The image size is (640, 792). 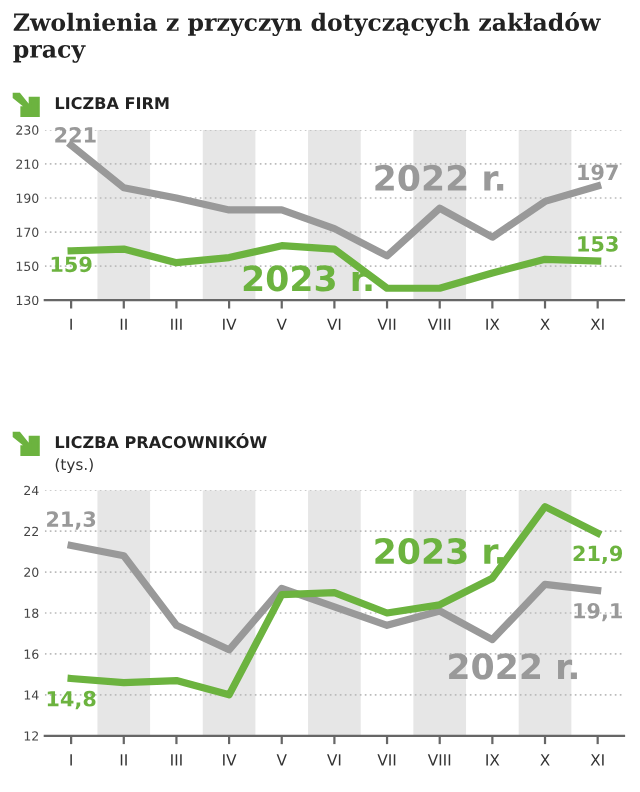 What do you see at coordinates (161, 441) in the screenshot?
I see `chart-title: LICZBA PRACOWNIKÓW` at bounding box center [161, 441].